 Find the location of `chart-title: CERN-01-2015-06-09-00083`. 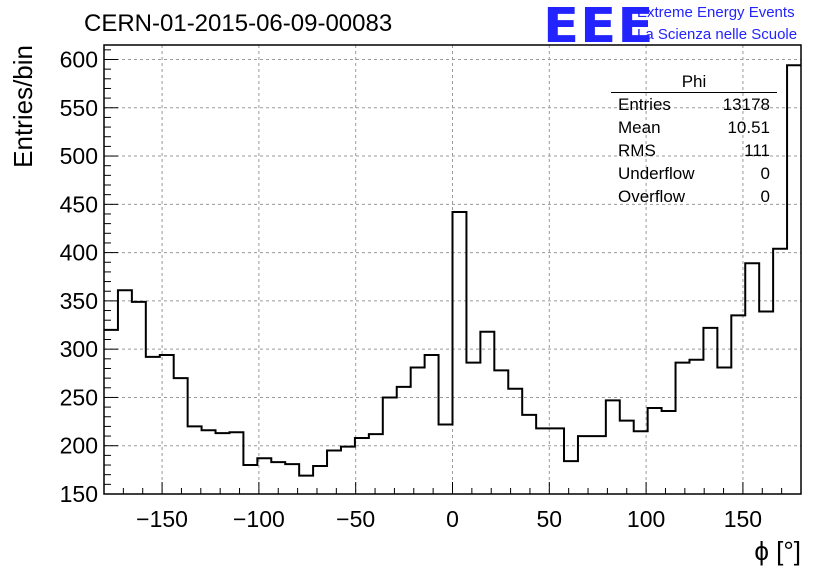

chart-title: CERN-01-2015-06-09-00083 is located at coordinates (238, 23).